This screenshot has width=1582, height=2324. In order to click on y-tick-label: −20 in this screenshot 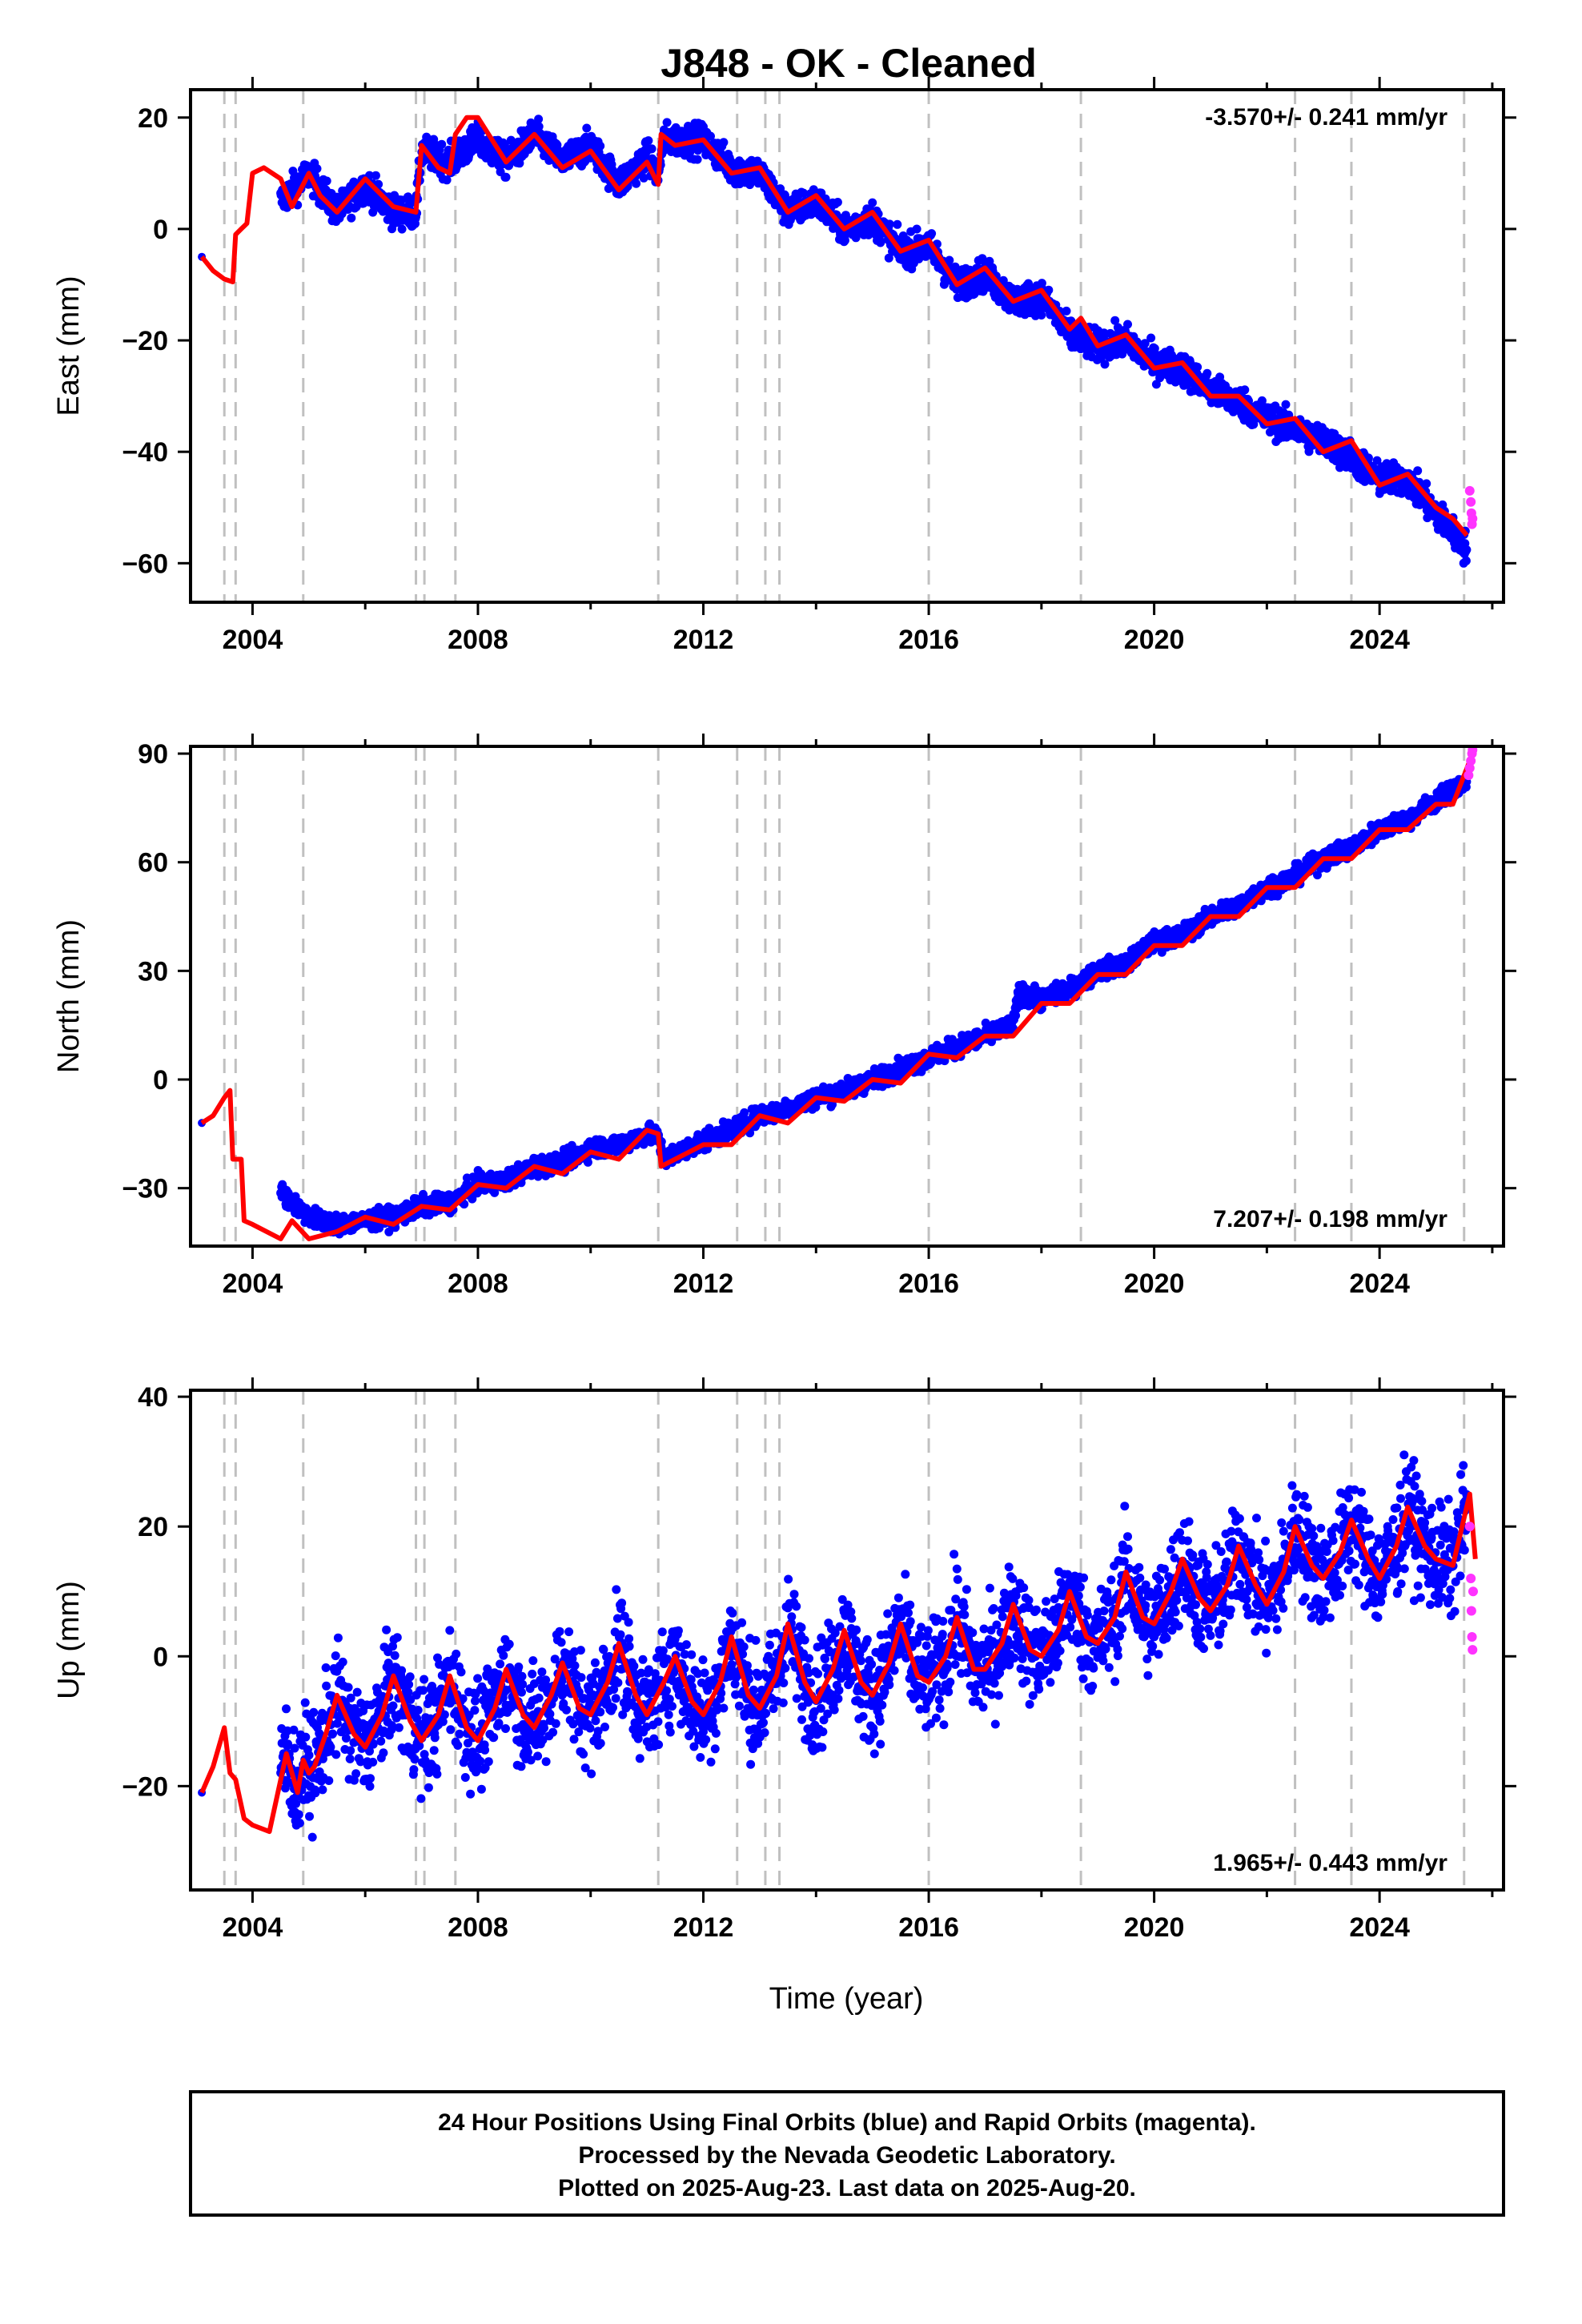, I will do `click(145, 341)`.